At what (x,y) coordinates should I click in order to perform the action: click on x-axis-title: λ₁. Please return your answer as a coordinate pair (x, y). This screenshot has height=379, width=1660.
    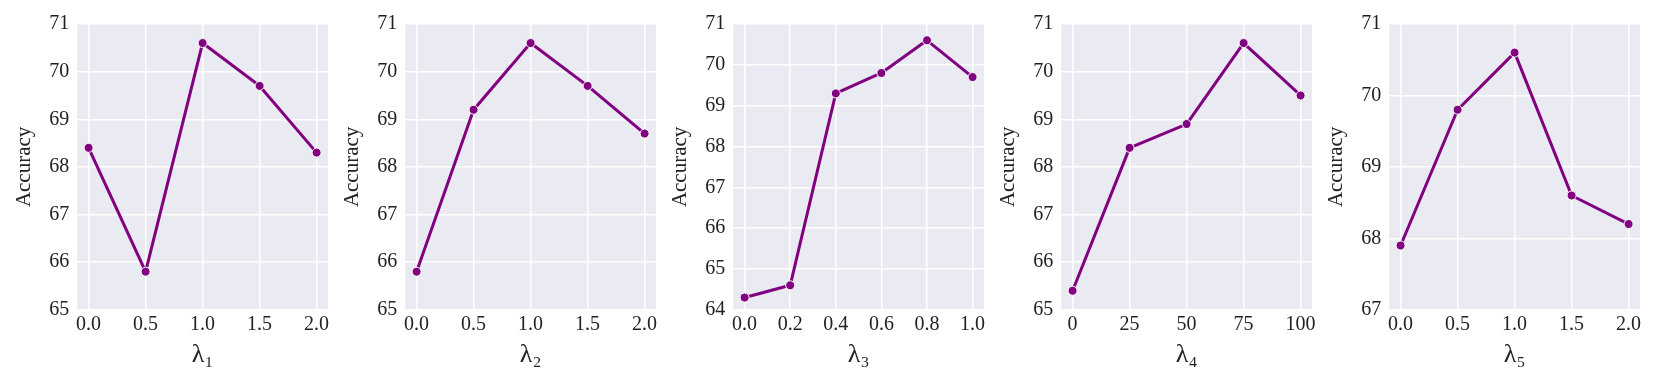
    Looking at the image, I should click on (202, 354).